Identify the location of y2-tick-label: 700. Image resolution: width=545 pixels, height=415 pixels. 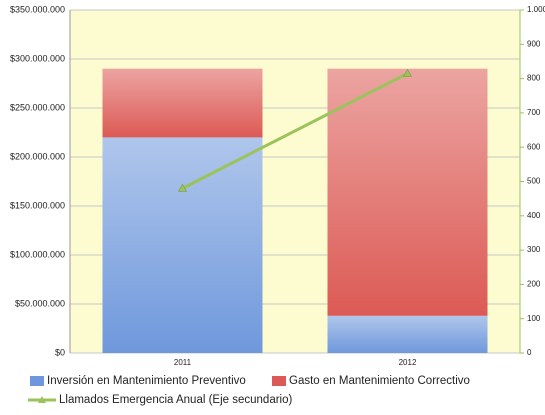
(534, 112).